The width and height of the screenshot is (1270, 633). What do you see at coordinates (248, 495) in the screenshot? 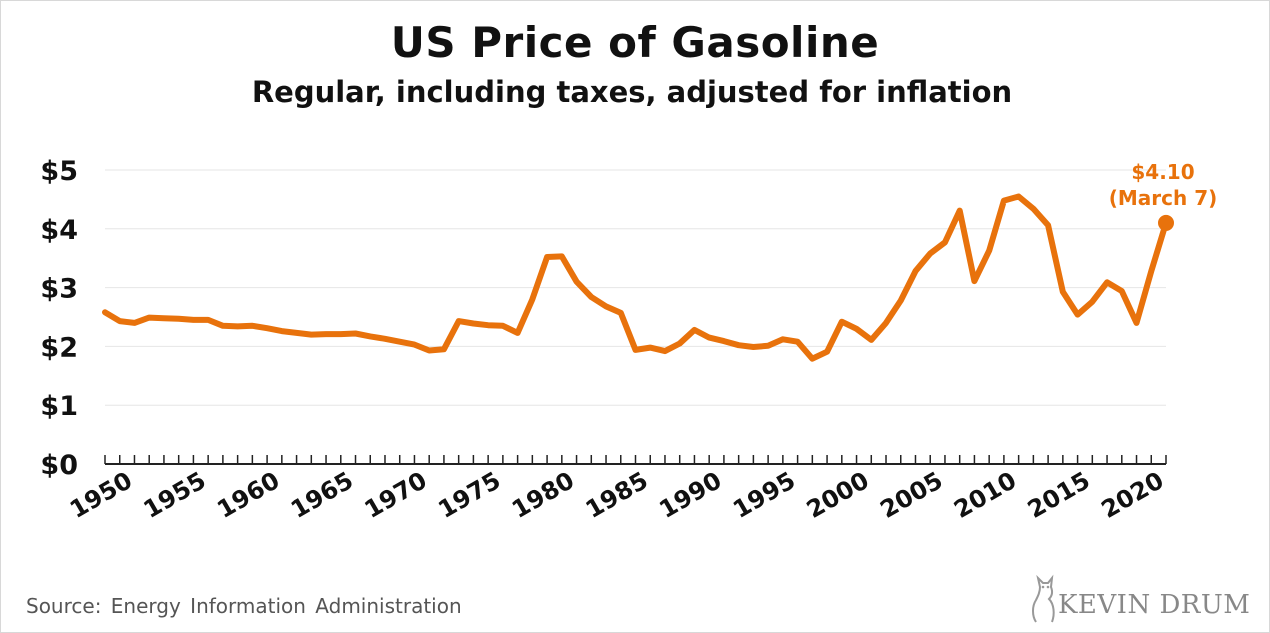
I see `x-tick-label: 1960` at bounding box center [248, 495].